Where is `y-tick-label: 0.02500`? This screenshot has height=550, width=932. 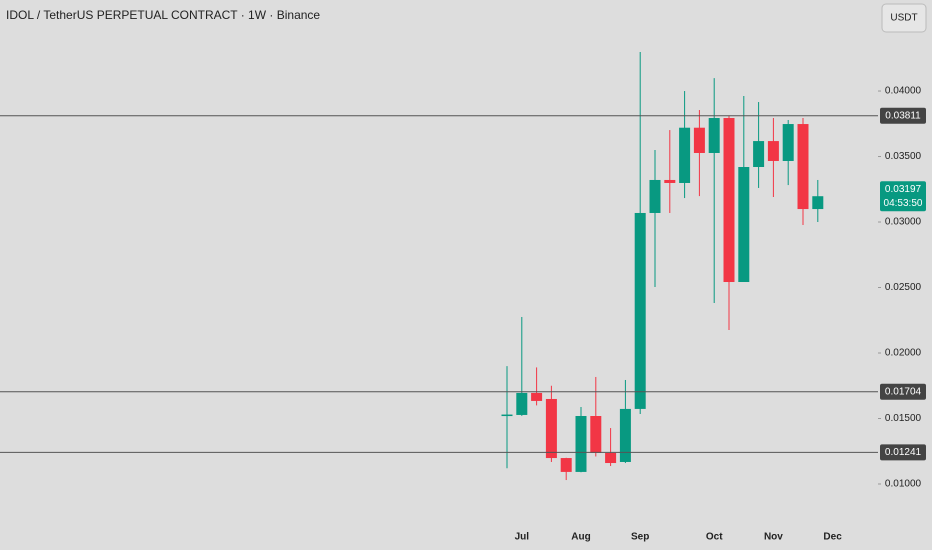 y-tick-label: 0.02500 is located at coordinates (903, 287).